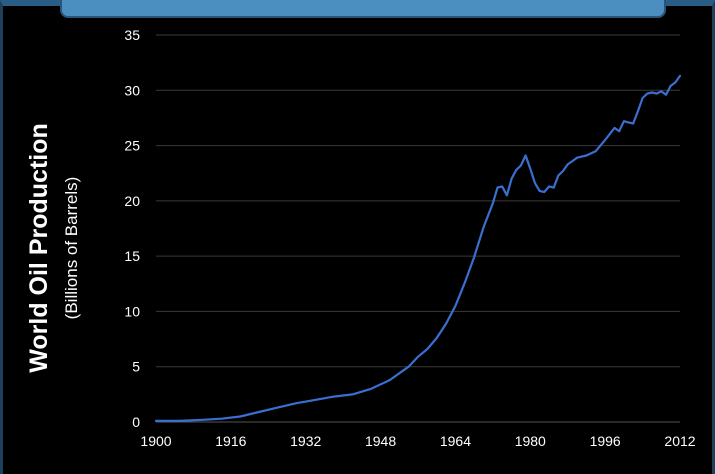 This screenshot has width=715, height=474. What do you see at coordinates (132, 35) in the screenshot?
I see `y-tick-label: 35` at bounding box center [132, 35].